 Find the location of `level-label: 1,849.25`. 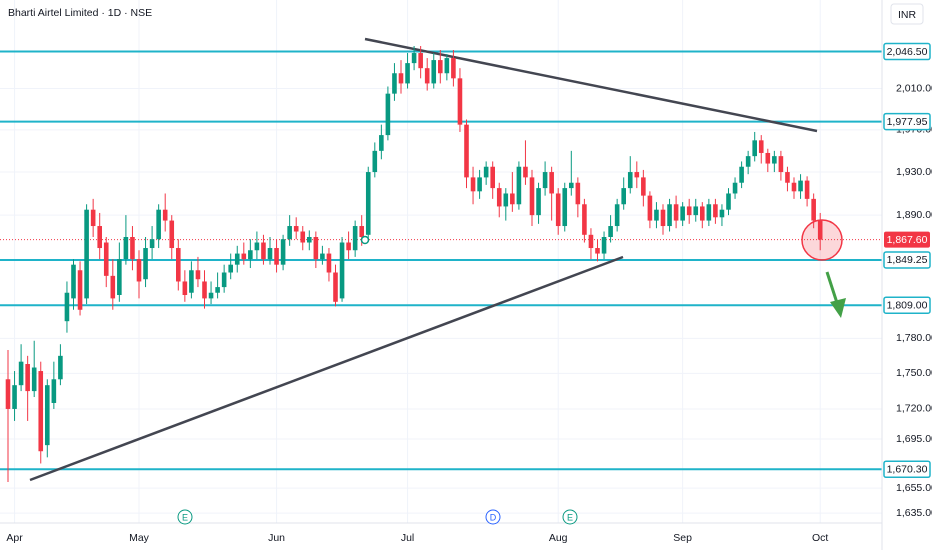

level-label: 1,849.25 is located at coordinates (907, 260).